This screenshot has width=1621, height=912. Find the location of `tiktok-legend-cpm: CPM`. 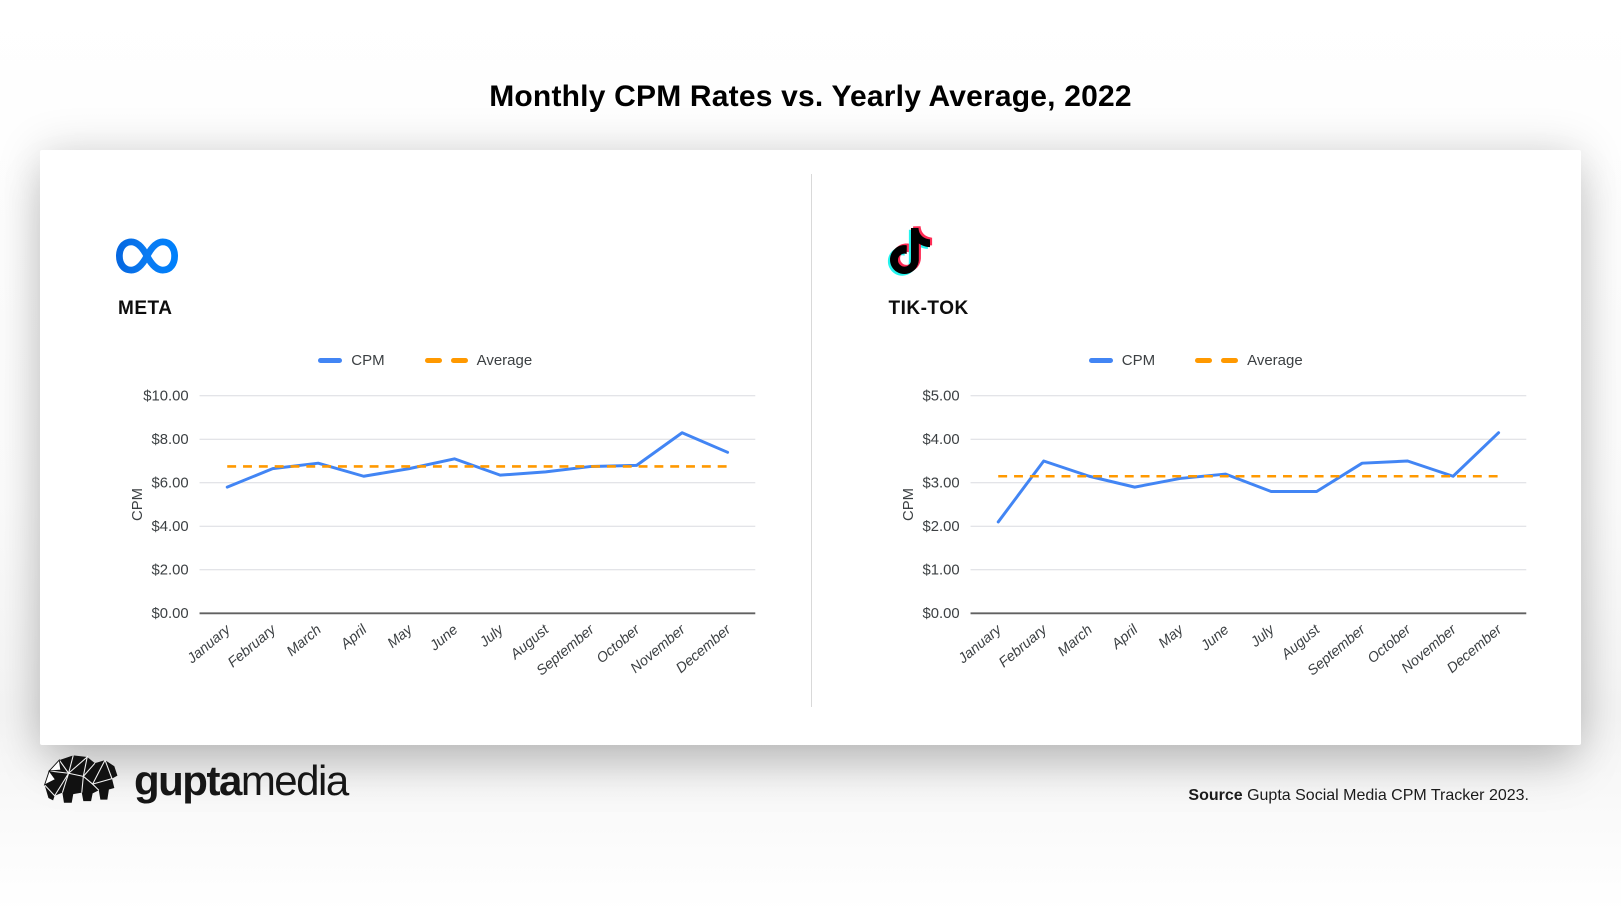

tiktok-legend-cpm: CPM is located at coordinates (1122, 360).